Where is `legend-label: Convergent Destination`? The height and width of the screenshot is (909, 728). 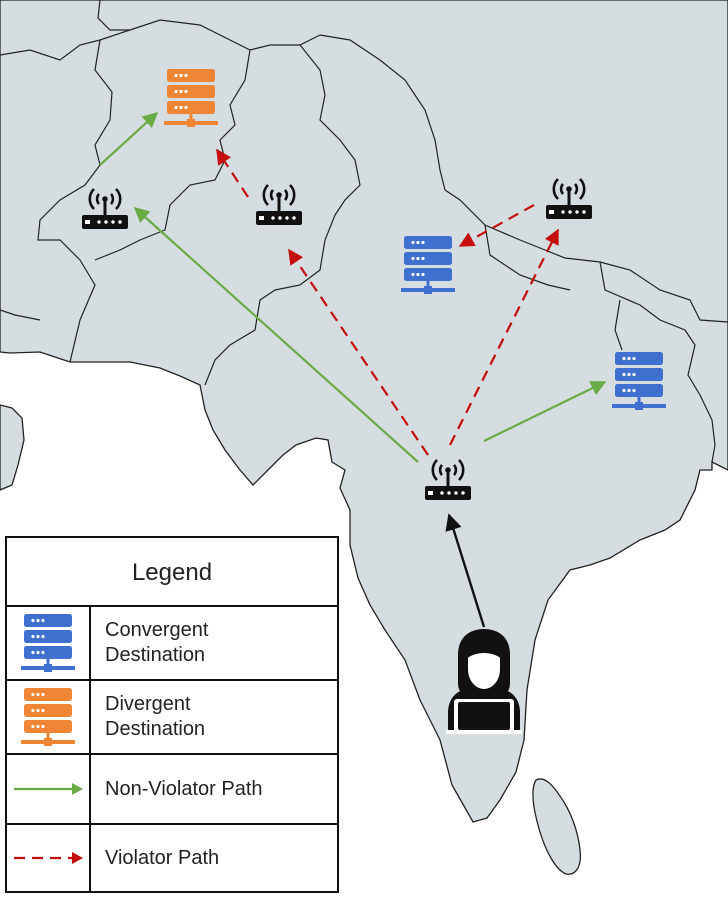 legend-label: Convergent Destination is located at coordinates (157, 642).